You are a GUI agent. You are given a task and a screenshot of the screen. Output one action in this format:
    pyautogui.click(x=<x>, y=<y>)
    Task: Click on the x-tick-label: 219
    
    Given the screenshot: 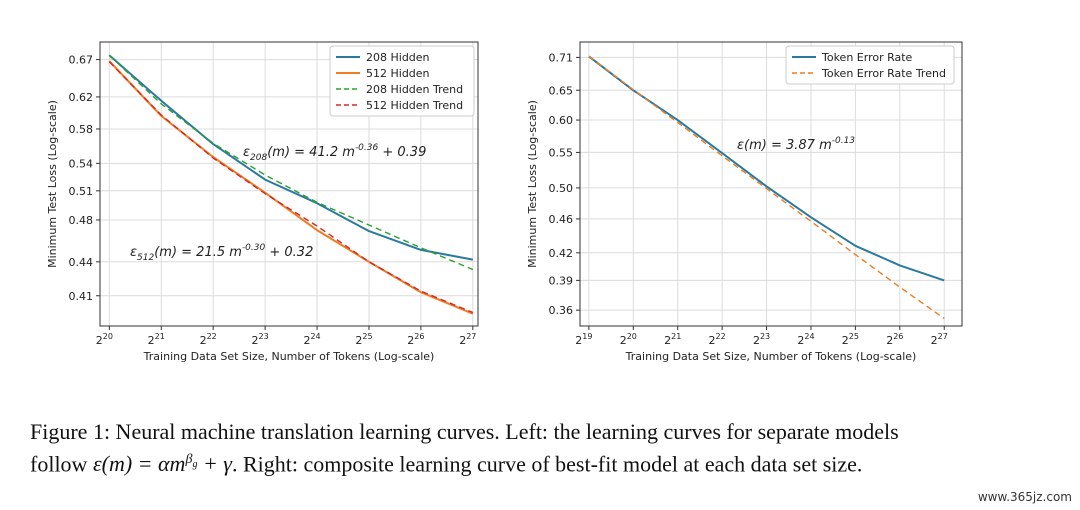 What is the action you would take?
    pyautogui.click(x=583, y=339)
    